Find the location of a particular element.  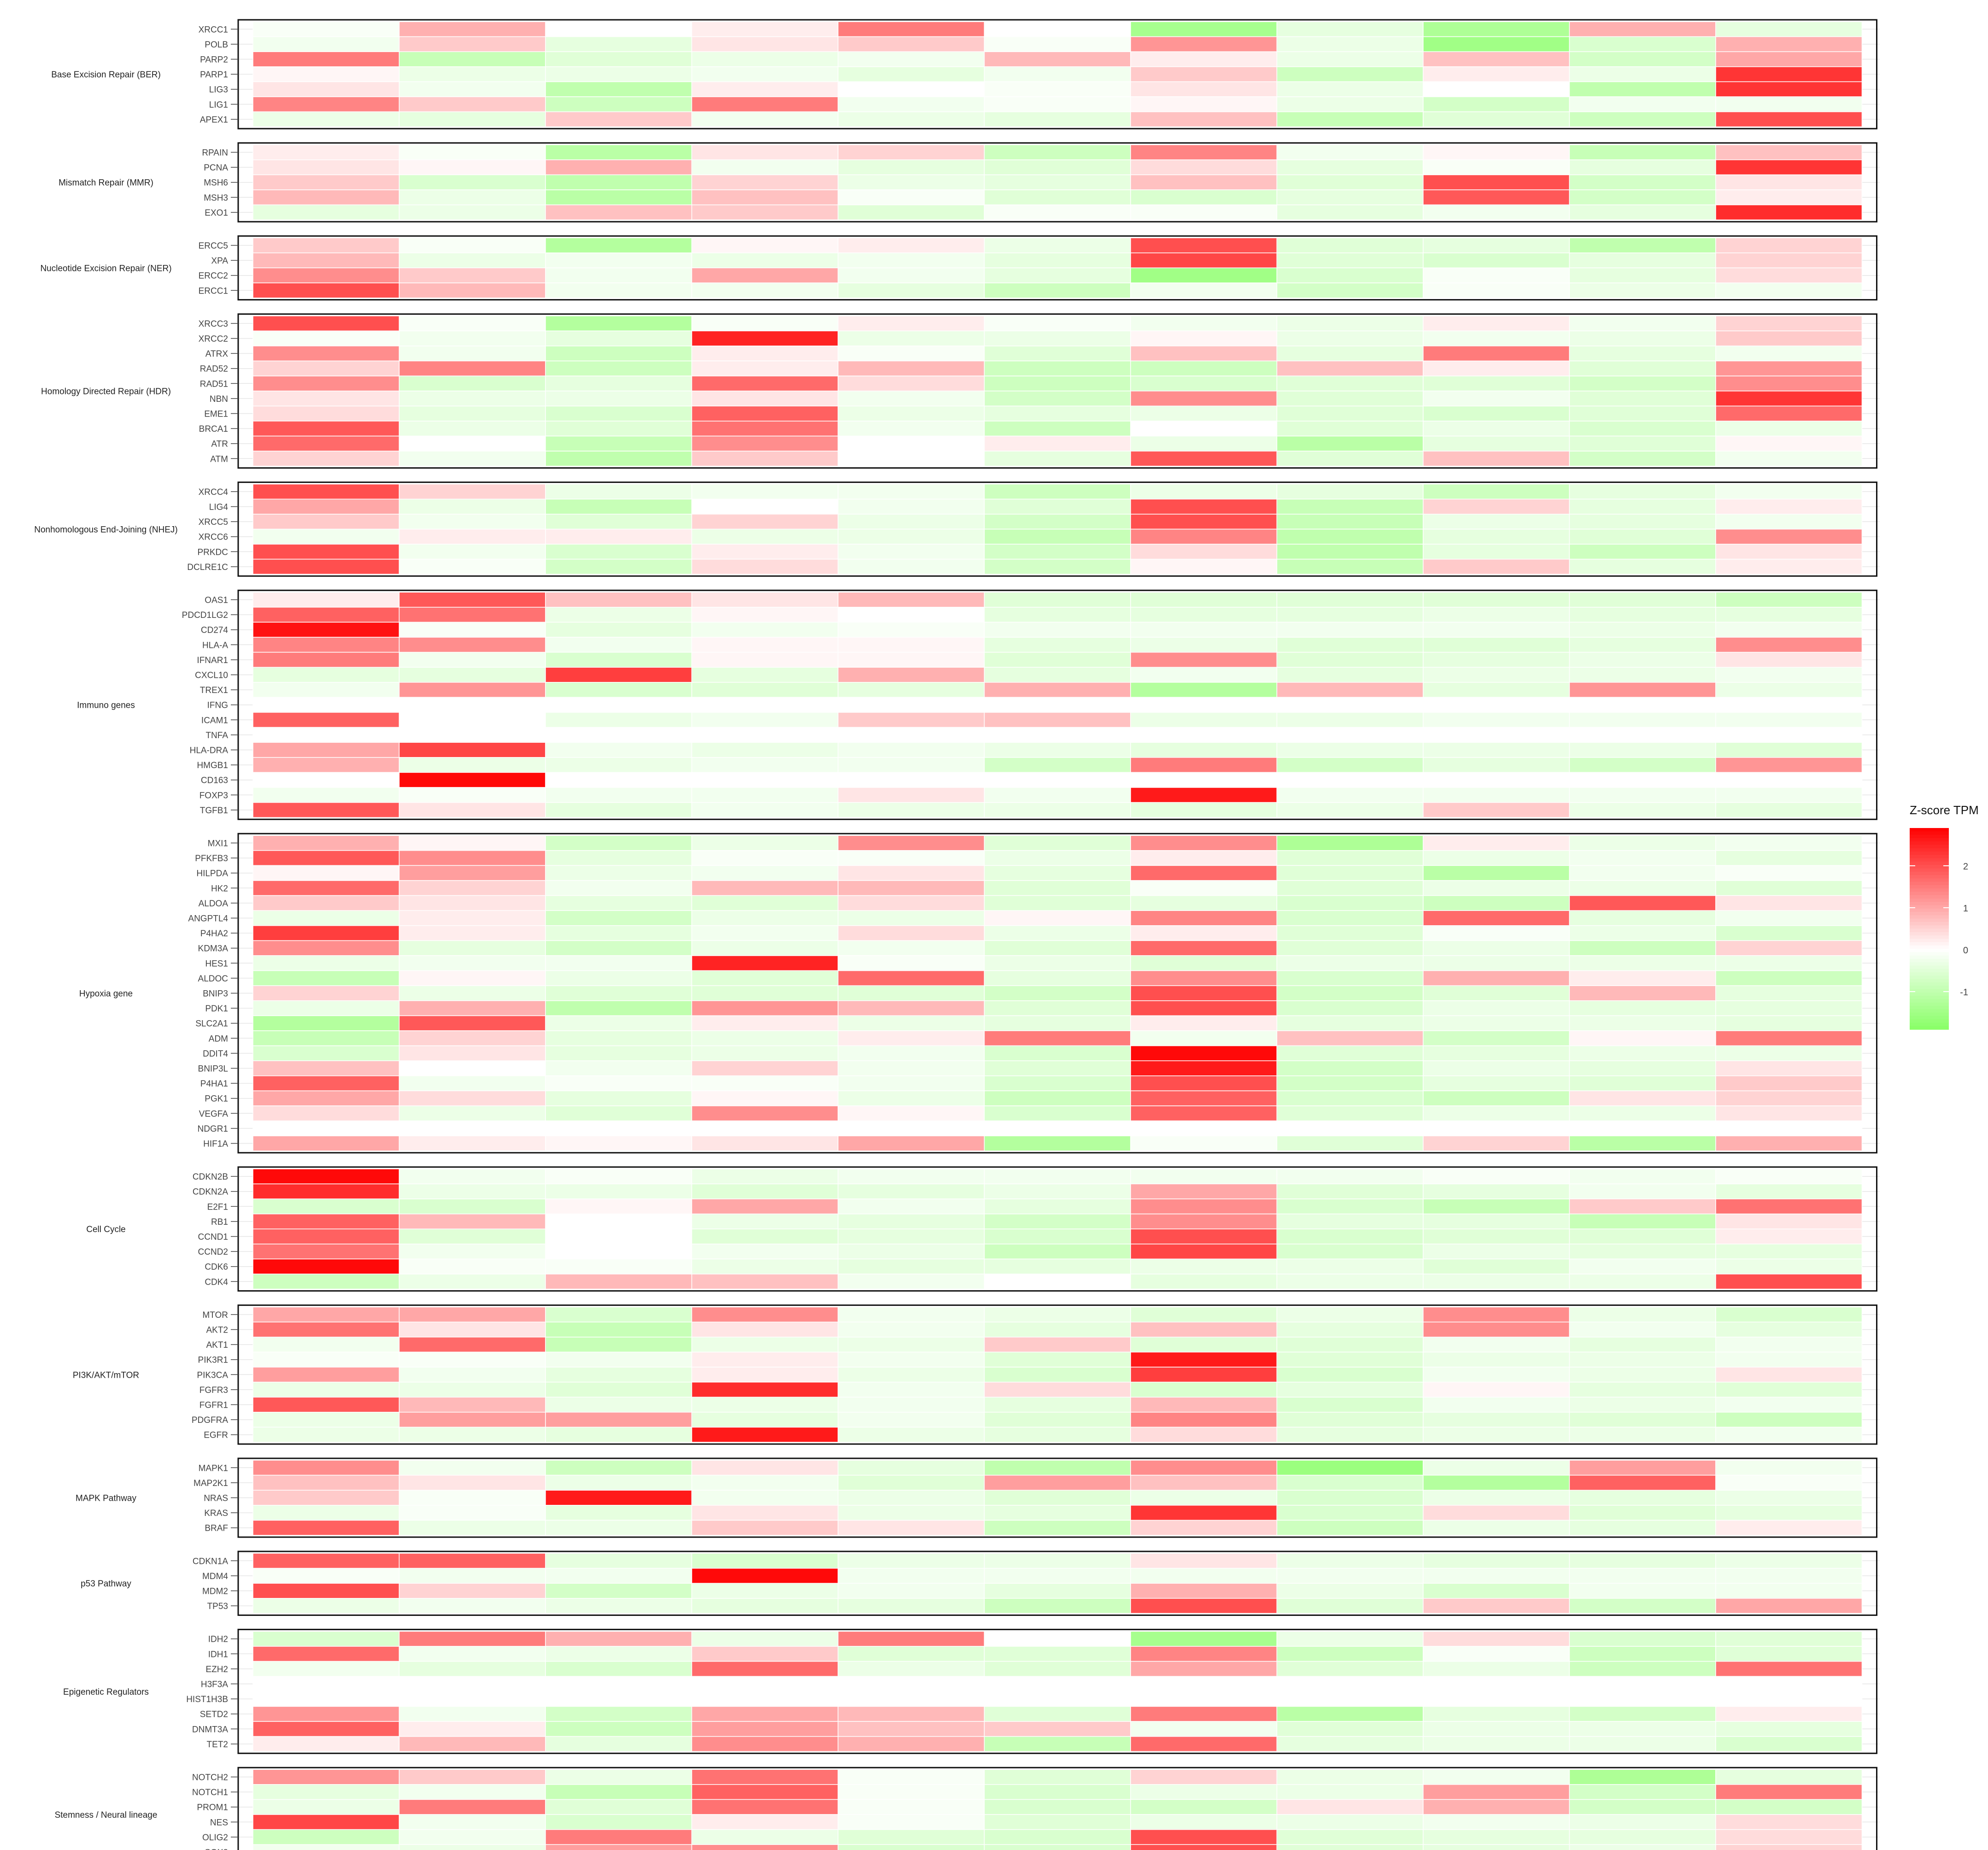

gene-label: RAD51 is located at coordinates (214, 384).